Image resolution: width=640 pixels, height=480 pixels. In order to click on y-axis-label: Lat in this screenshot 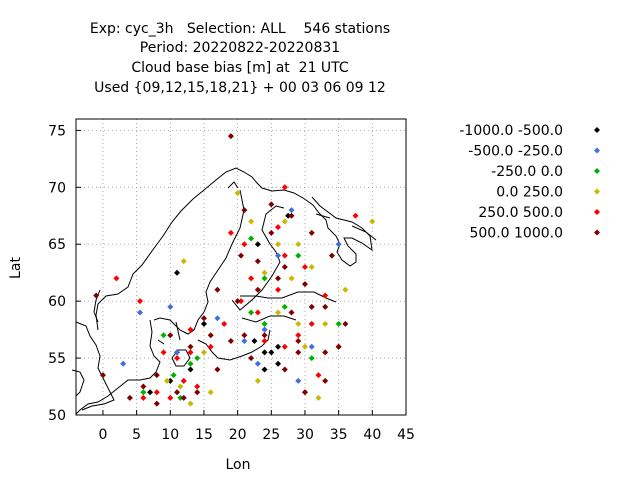, I will do `click(16, 268)`.